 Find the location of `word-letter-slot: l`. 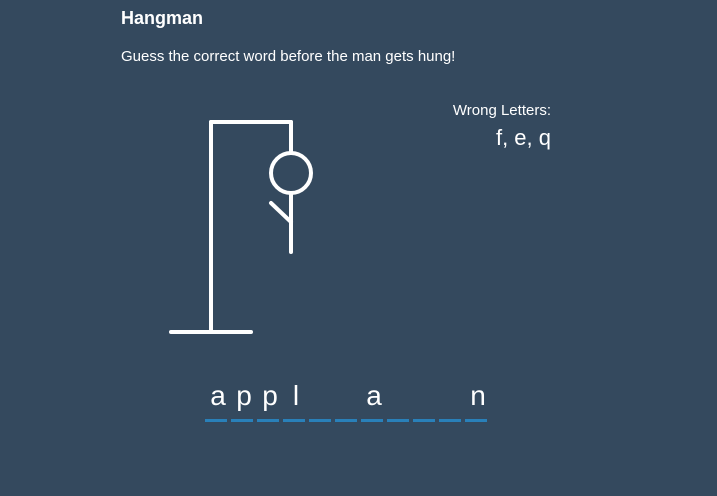

word-letter-slot: l is located at coordinates (296, 400).